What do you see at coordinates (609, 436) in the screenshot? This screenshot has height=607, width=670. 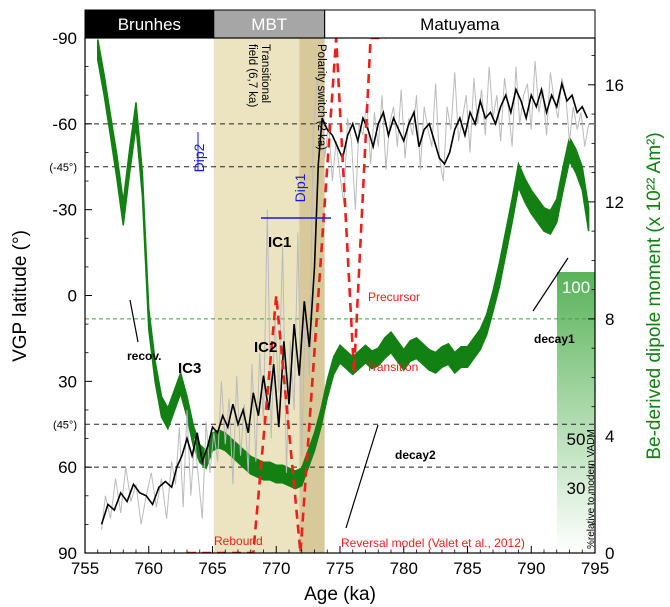 I see `y-right-tick-label: 4` at bounding box center [609, 436].